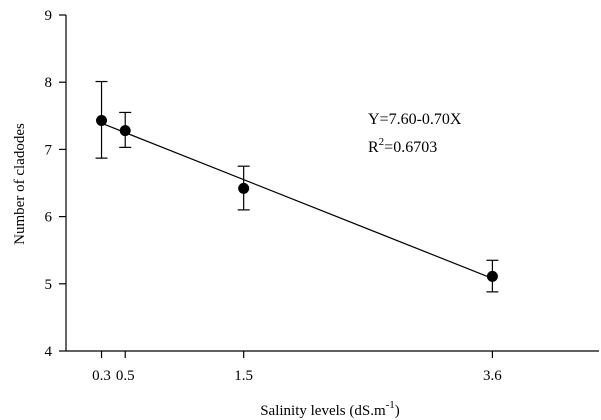 This screenshot has width=601, height=420. I want to click on equation-label: Y=7.60-0.70X, so click(415, 119).